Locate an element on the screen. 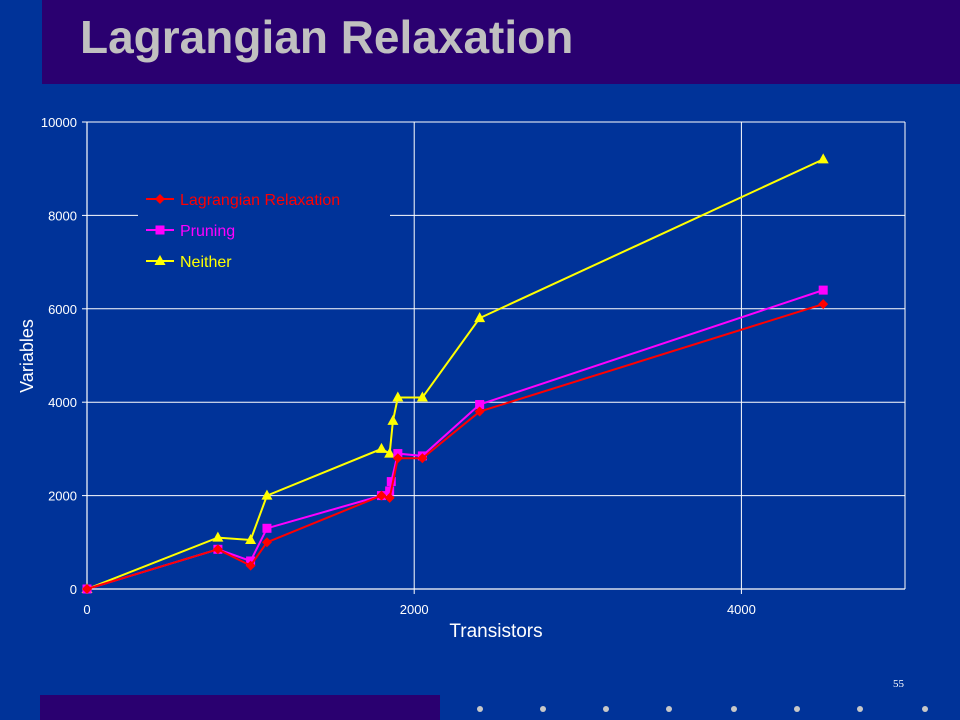 This screenshot has height=720, width=960. x-tick-label: 2000 is located at coordinates (414, 609).